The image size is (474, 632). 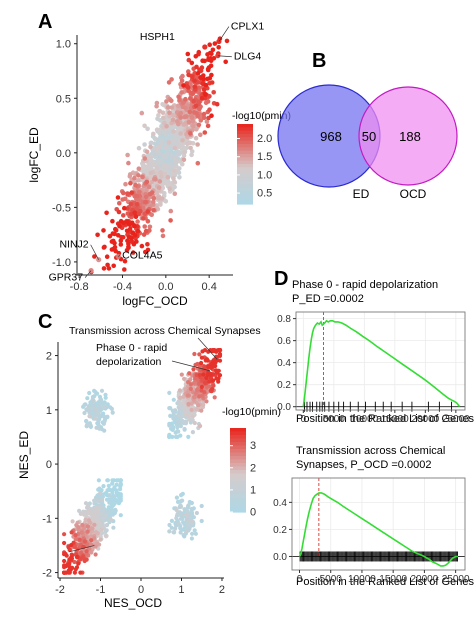 I want to click on gsea-plot-1-title-line2: P_ED =0.0002, so click(x=328, y=299).